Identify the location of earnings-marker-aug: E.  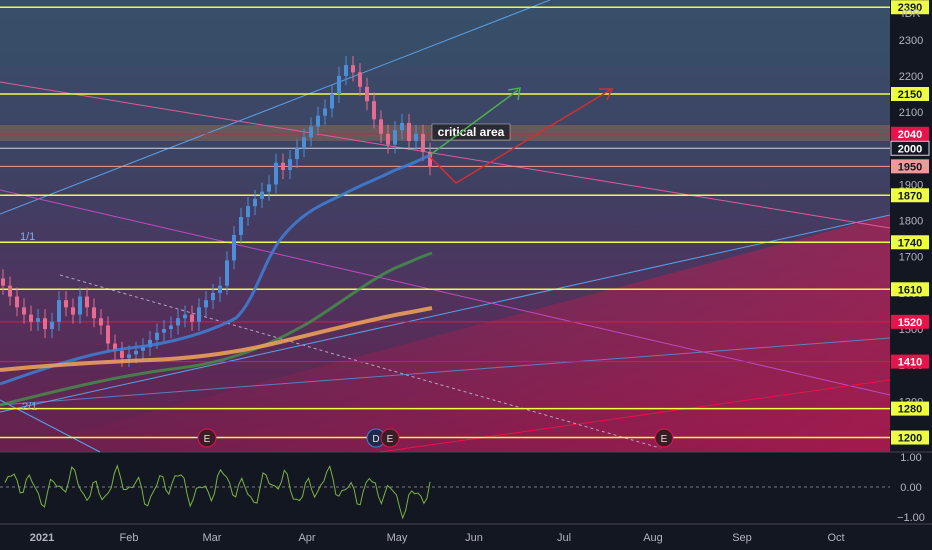
(664, 438).